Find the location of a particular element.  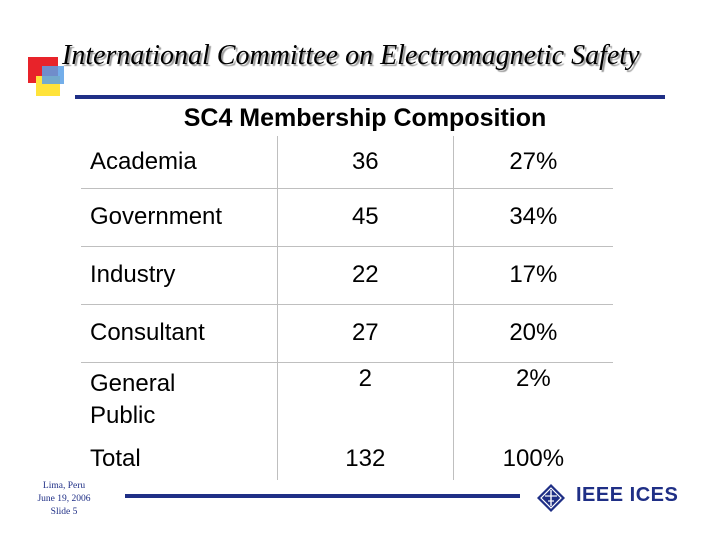

decor-square-blue is located at coordinates (53, 75).